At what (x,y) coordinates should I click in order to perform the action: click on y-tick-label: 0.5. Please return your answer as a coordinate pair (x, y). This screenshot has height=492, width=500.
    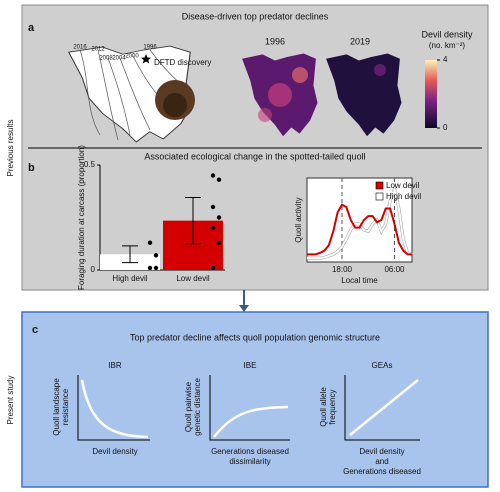
    Looking at the image, I should click on (90, 164).